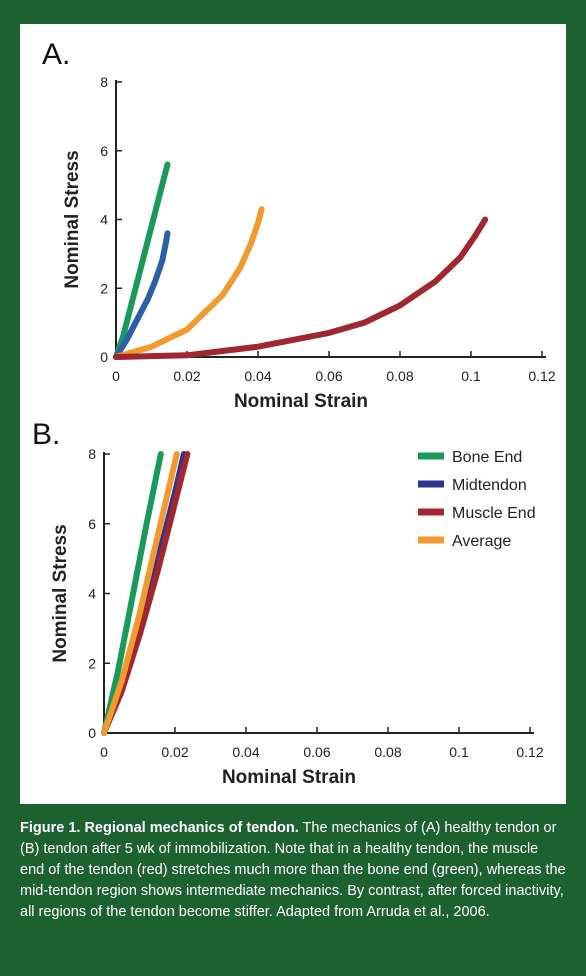 This screenshot has height=976, width=586. I want to click on legend-label-midtendon: Midtendon, so click(489, 485).